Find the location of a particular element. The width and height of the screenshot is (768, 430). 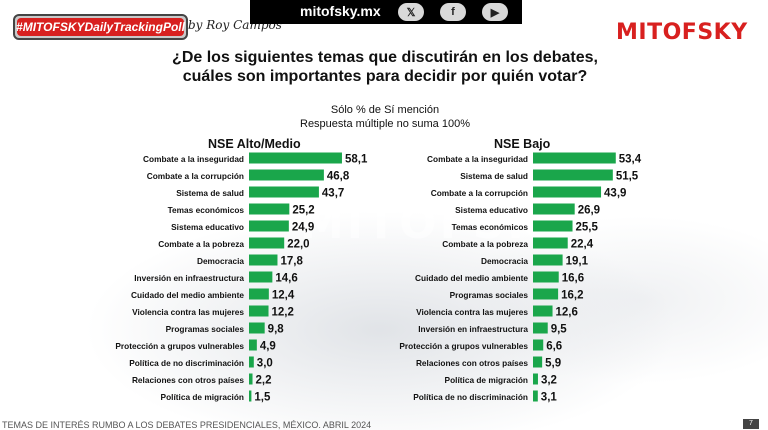

value-label: 12,2 is located at coordinates (283, 313).